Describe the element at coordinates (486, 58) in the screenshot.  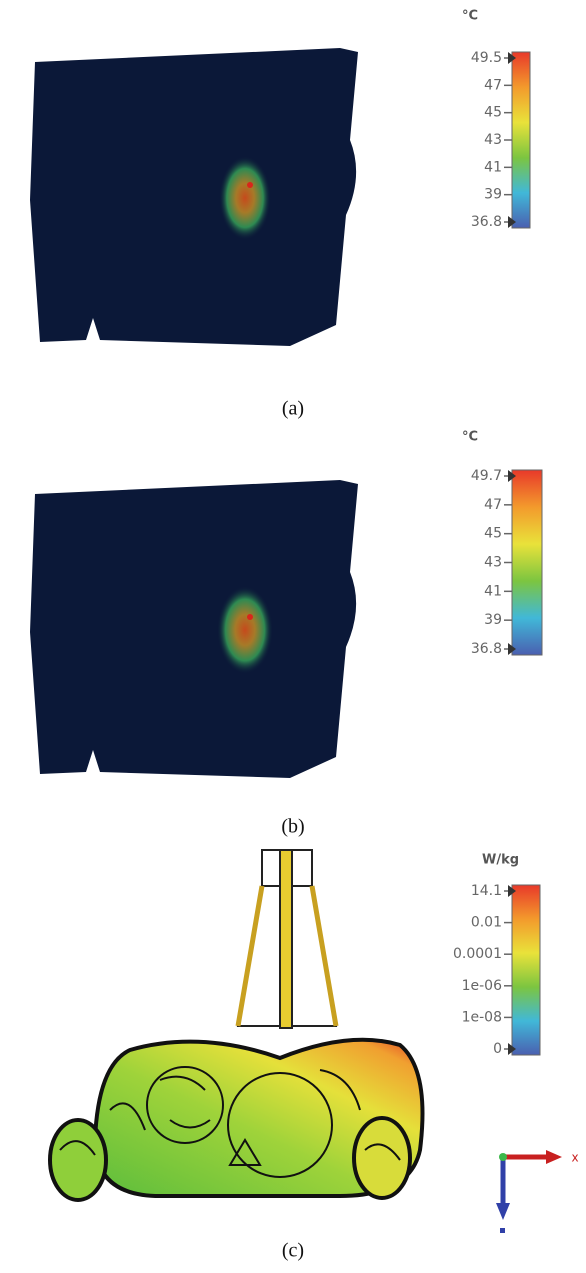
I see `tick-label: 49.5` at that location.